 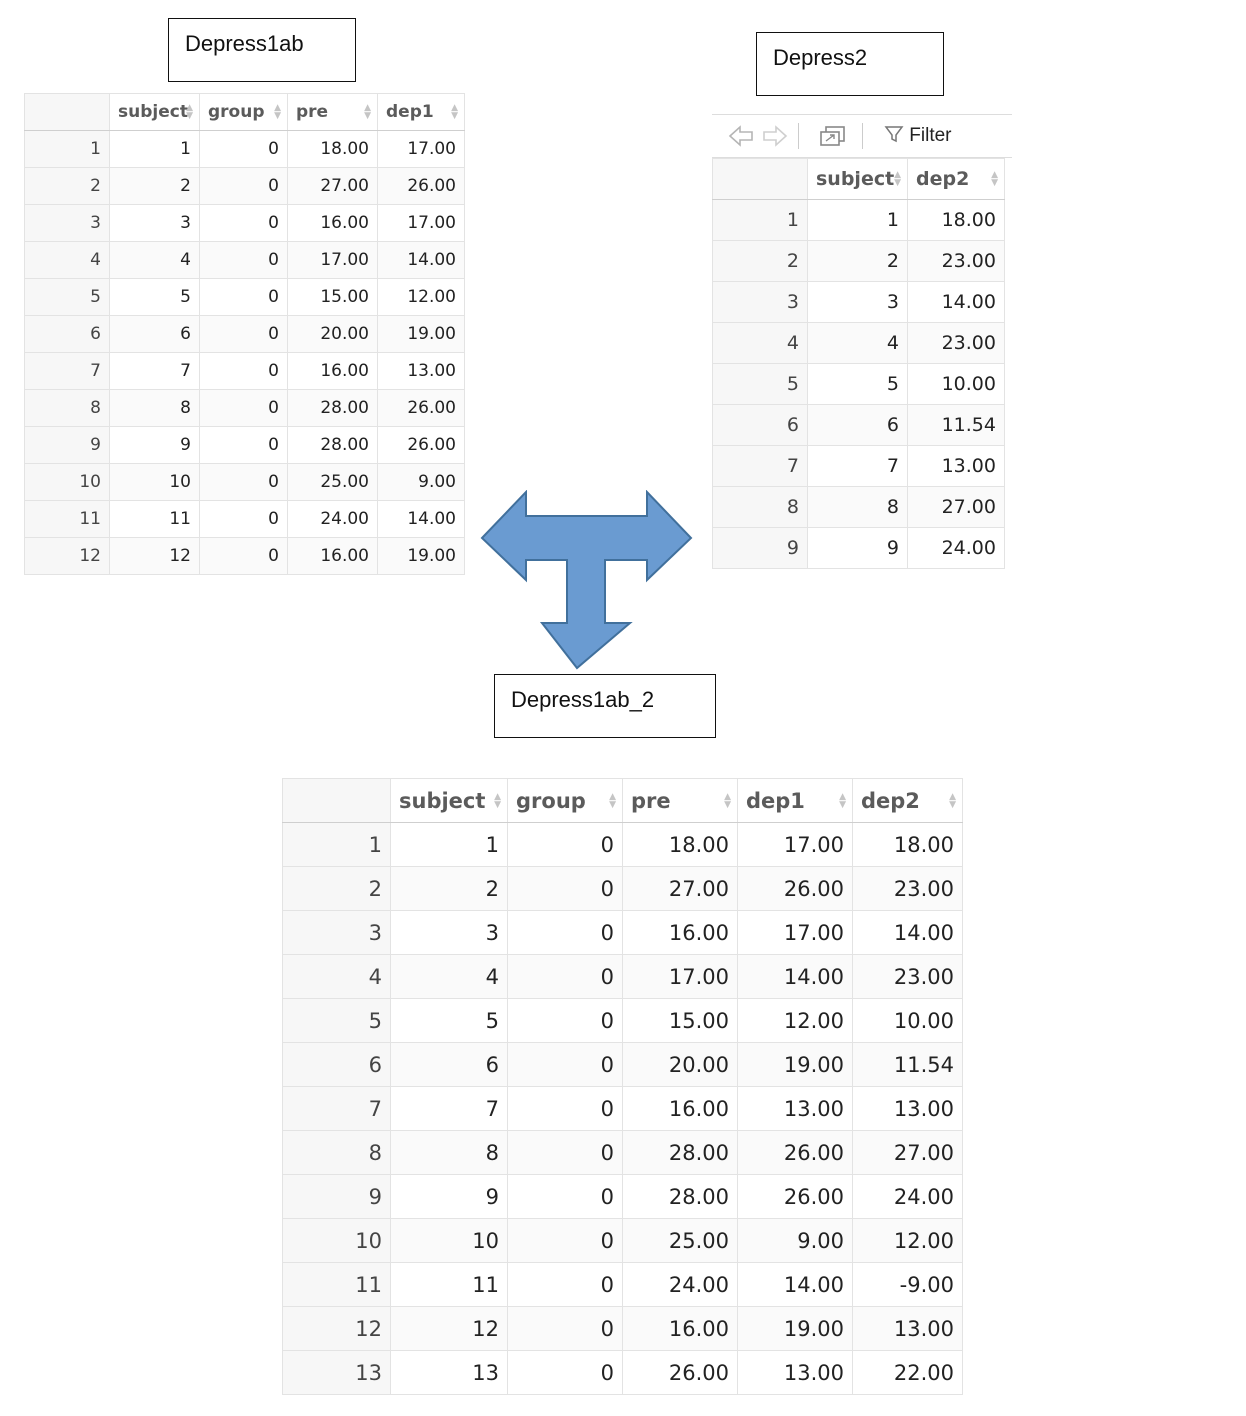 I want to click on column-header-group: group ▲ ▼, so click(x=243, y=112).